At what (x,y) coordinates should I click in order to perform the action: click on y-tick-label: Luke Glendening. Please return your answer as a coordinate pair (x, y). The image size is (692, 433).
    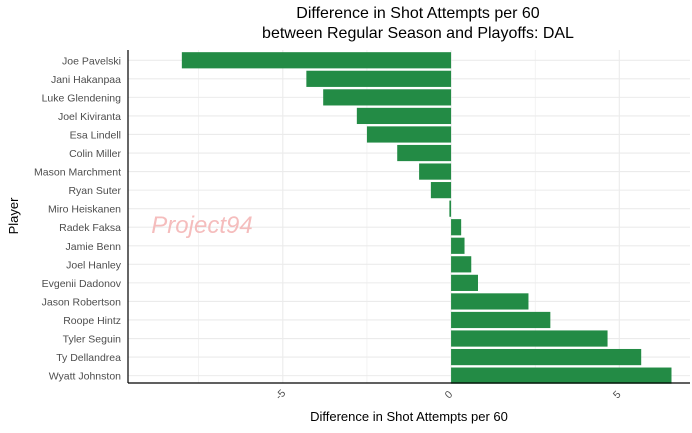
    Looking at the image, I should click on (82, 98).